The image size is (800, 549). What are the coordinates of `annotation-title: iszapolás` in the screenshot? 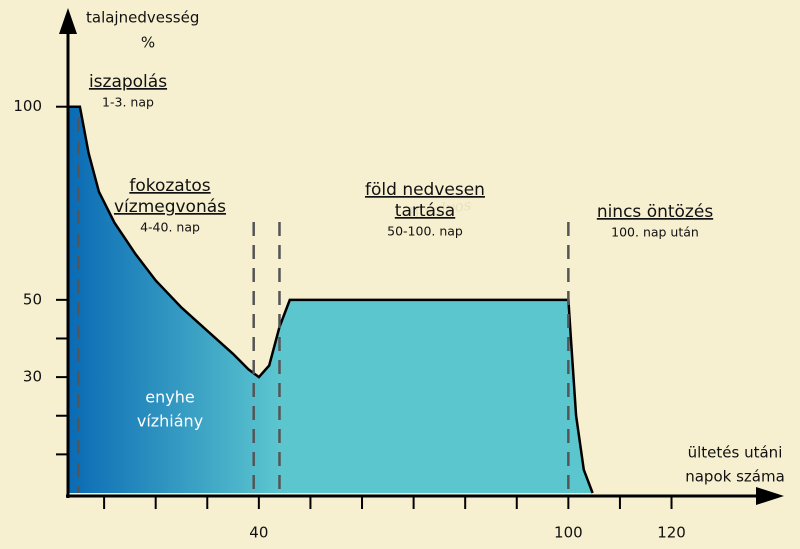 It's located at (128, 82).